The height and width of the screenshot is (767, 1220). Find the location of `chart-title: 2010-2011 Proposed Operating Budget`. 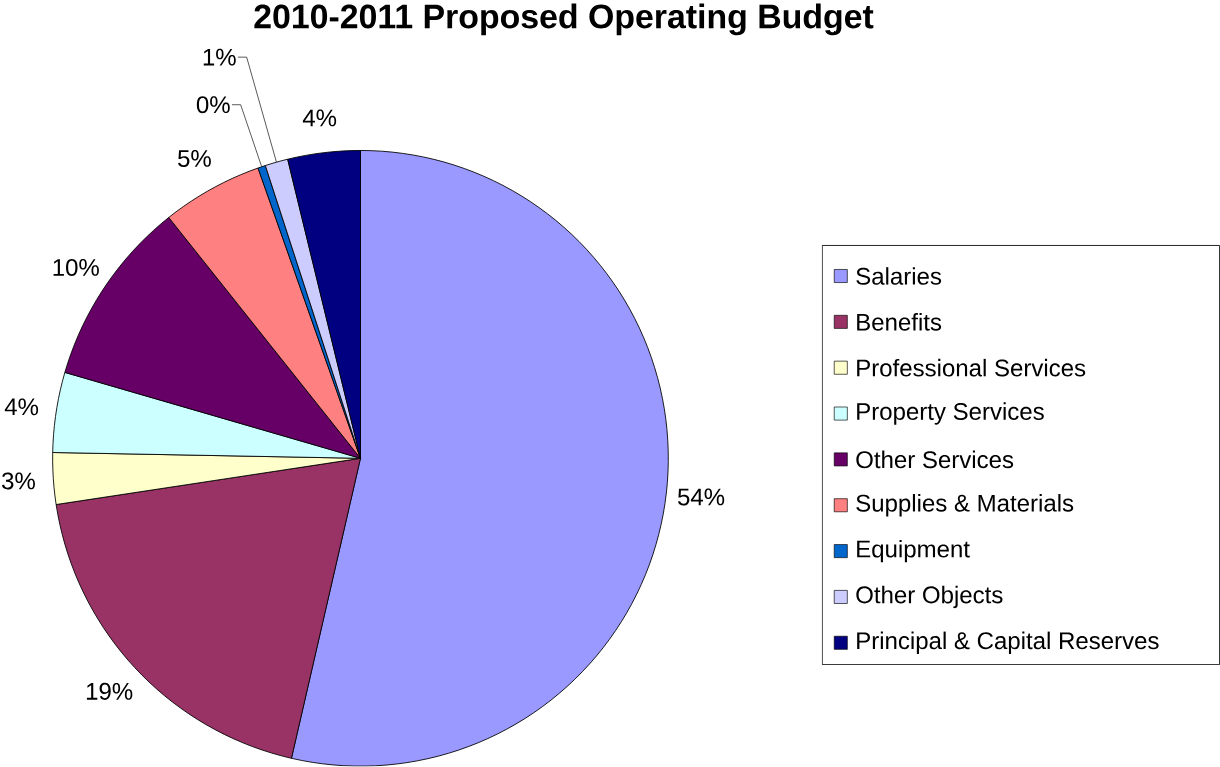

chart-title: 2010-2011 Proposed Operating Budget is located at coordinates (564, 19).